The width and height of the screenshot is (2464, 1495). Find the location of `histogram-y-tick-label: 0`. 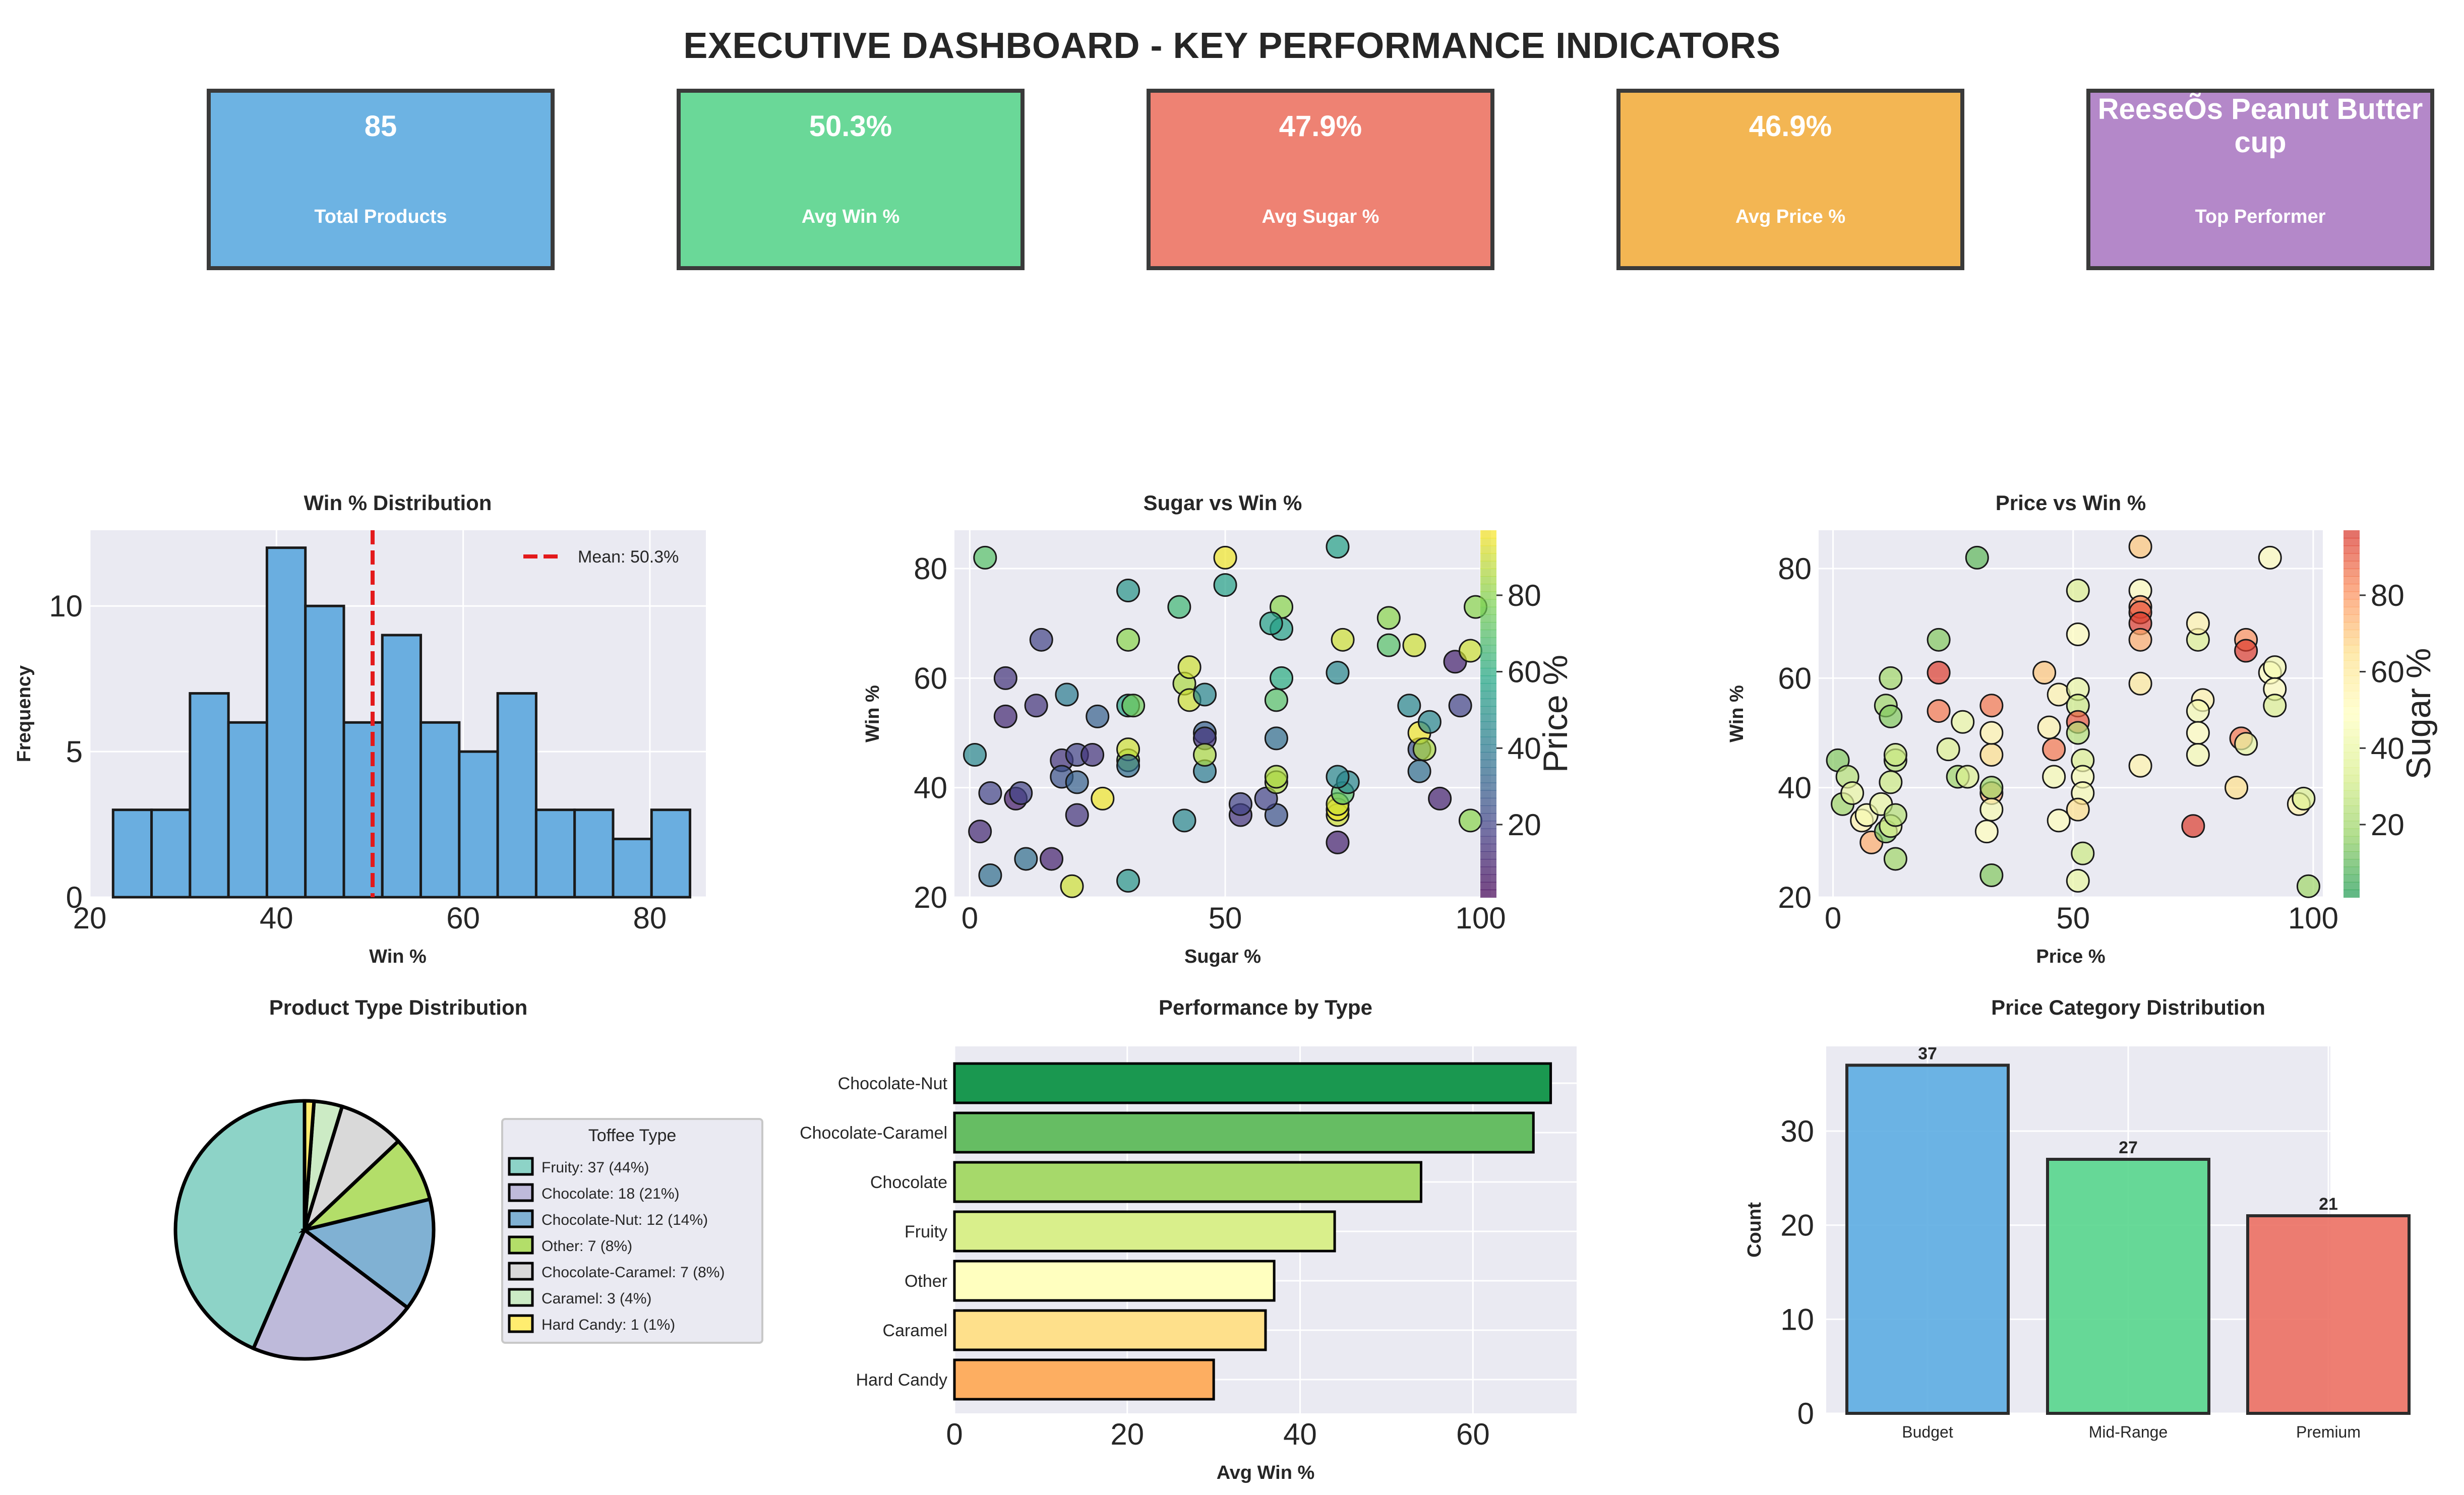

histogram-y-tick-label: 0 is located at coordinates (74, 897).